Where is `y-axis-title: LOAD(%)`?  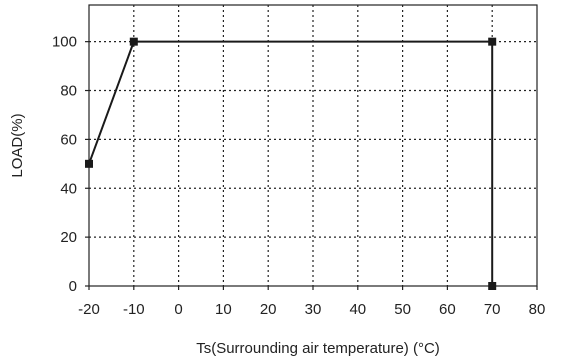
y-axis-title: LOAD(%) is located at coordinates (17, 145).